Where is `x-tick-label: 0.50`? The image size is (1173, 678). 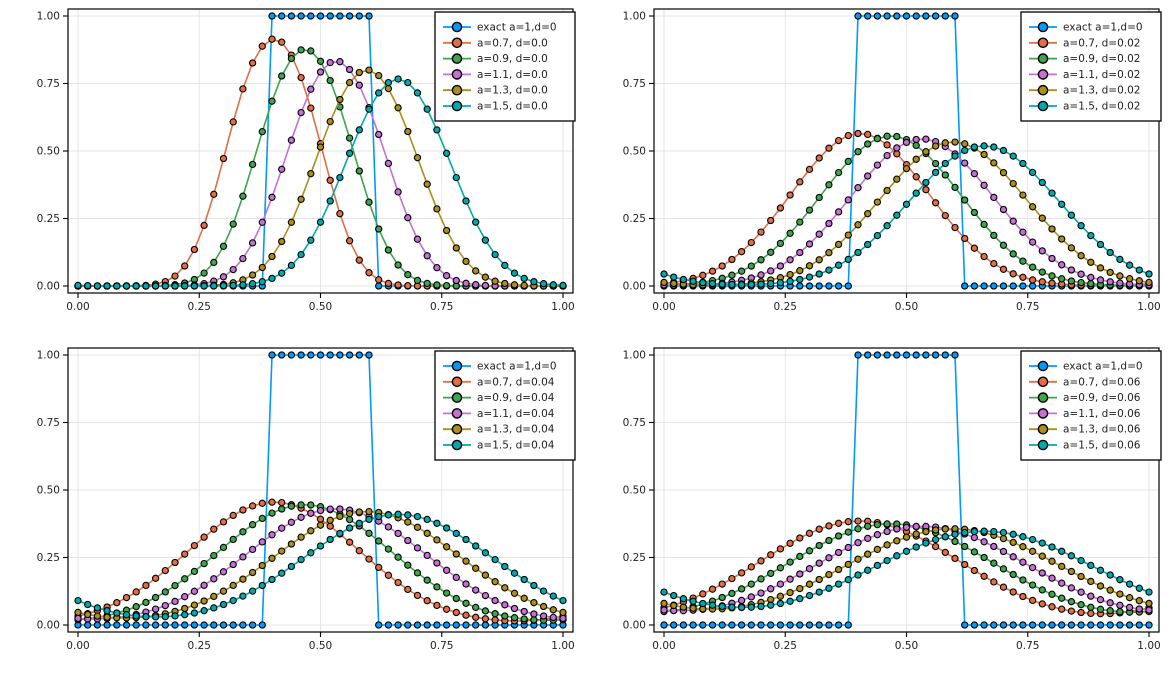 x-tick-label: 0.50 is located at coordinates (320, 307).